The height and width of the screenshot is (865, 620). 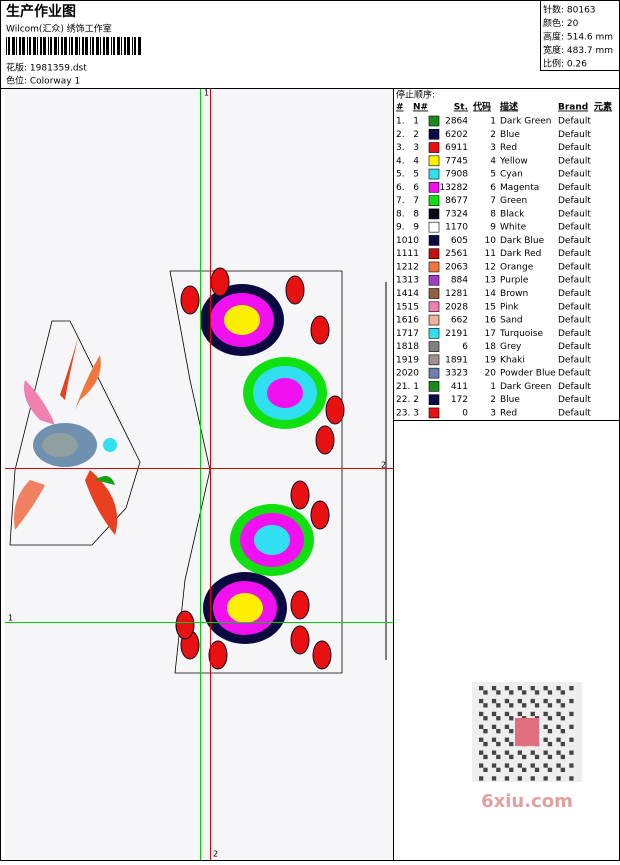 What do you see at coordinates (403, 281) in the screenshot?
I see `row-index: 13.` at bounding box center [403, 281].